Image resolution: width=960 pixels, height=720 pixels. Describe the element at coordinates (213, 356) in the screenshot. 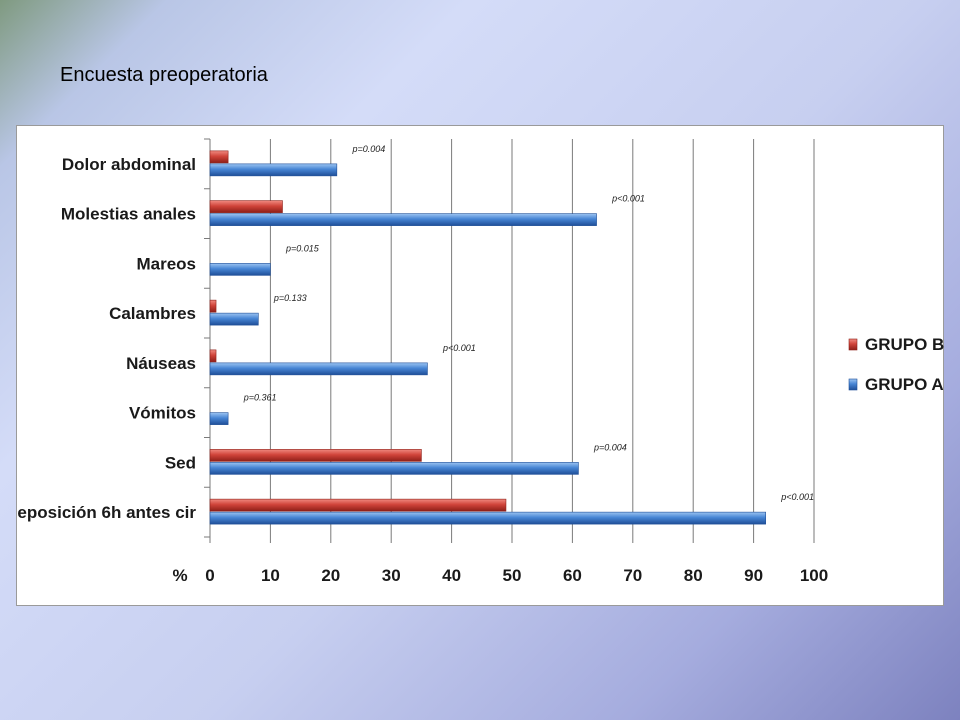

I see `bar-grupo-b-nauseas` at that location.